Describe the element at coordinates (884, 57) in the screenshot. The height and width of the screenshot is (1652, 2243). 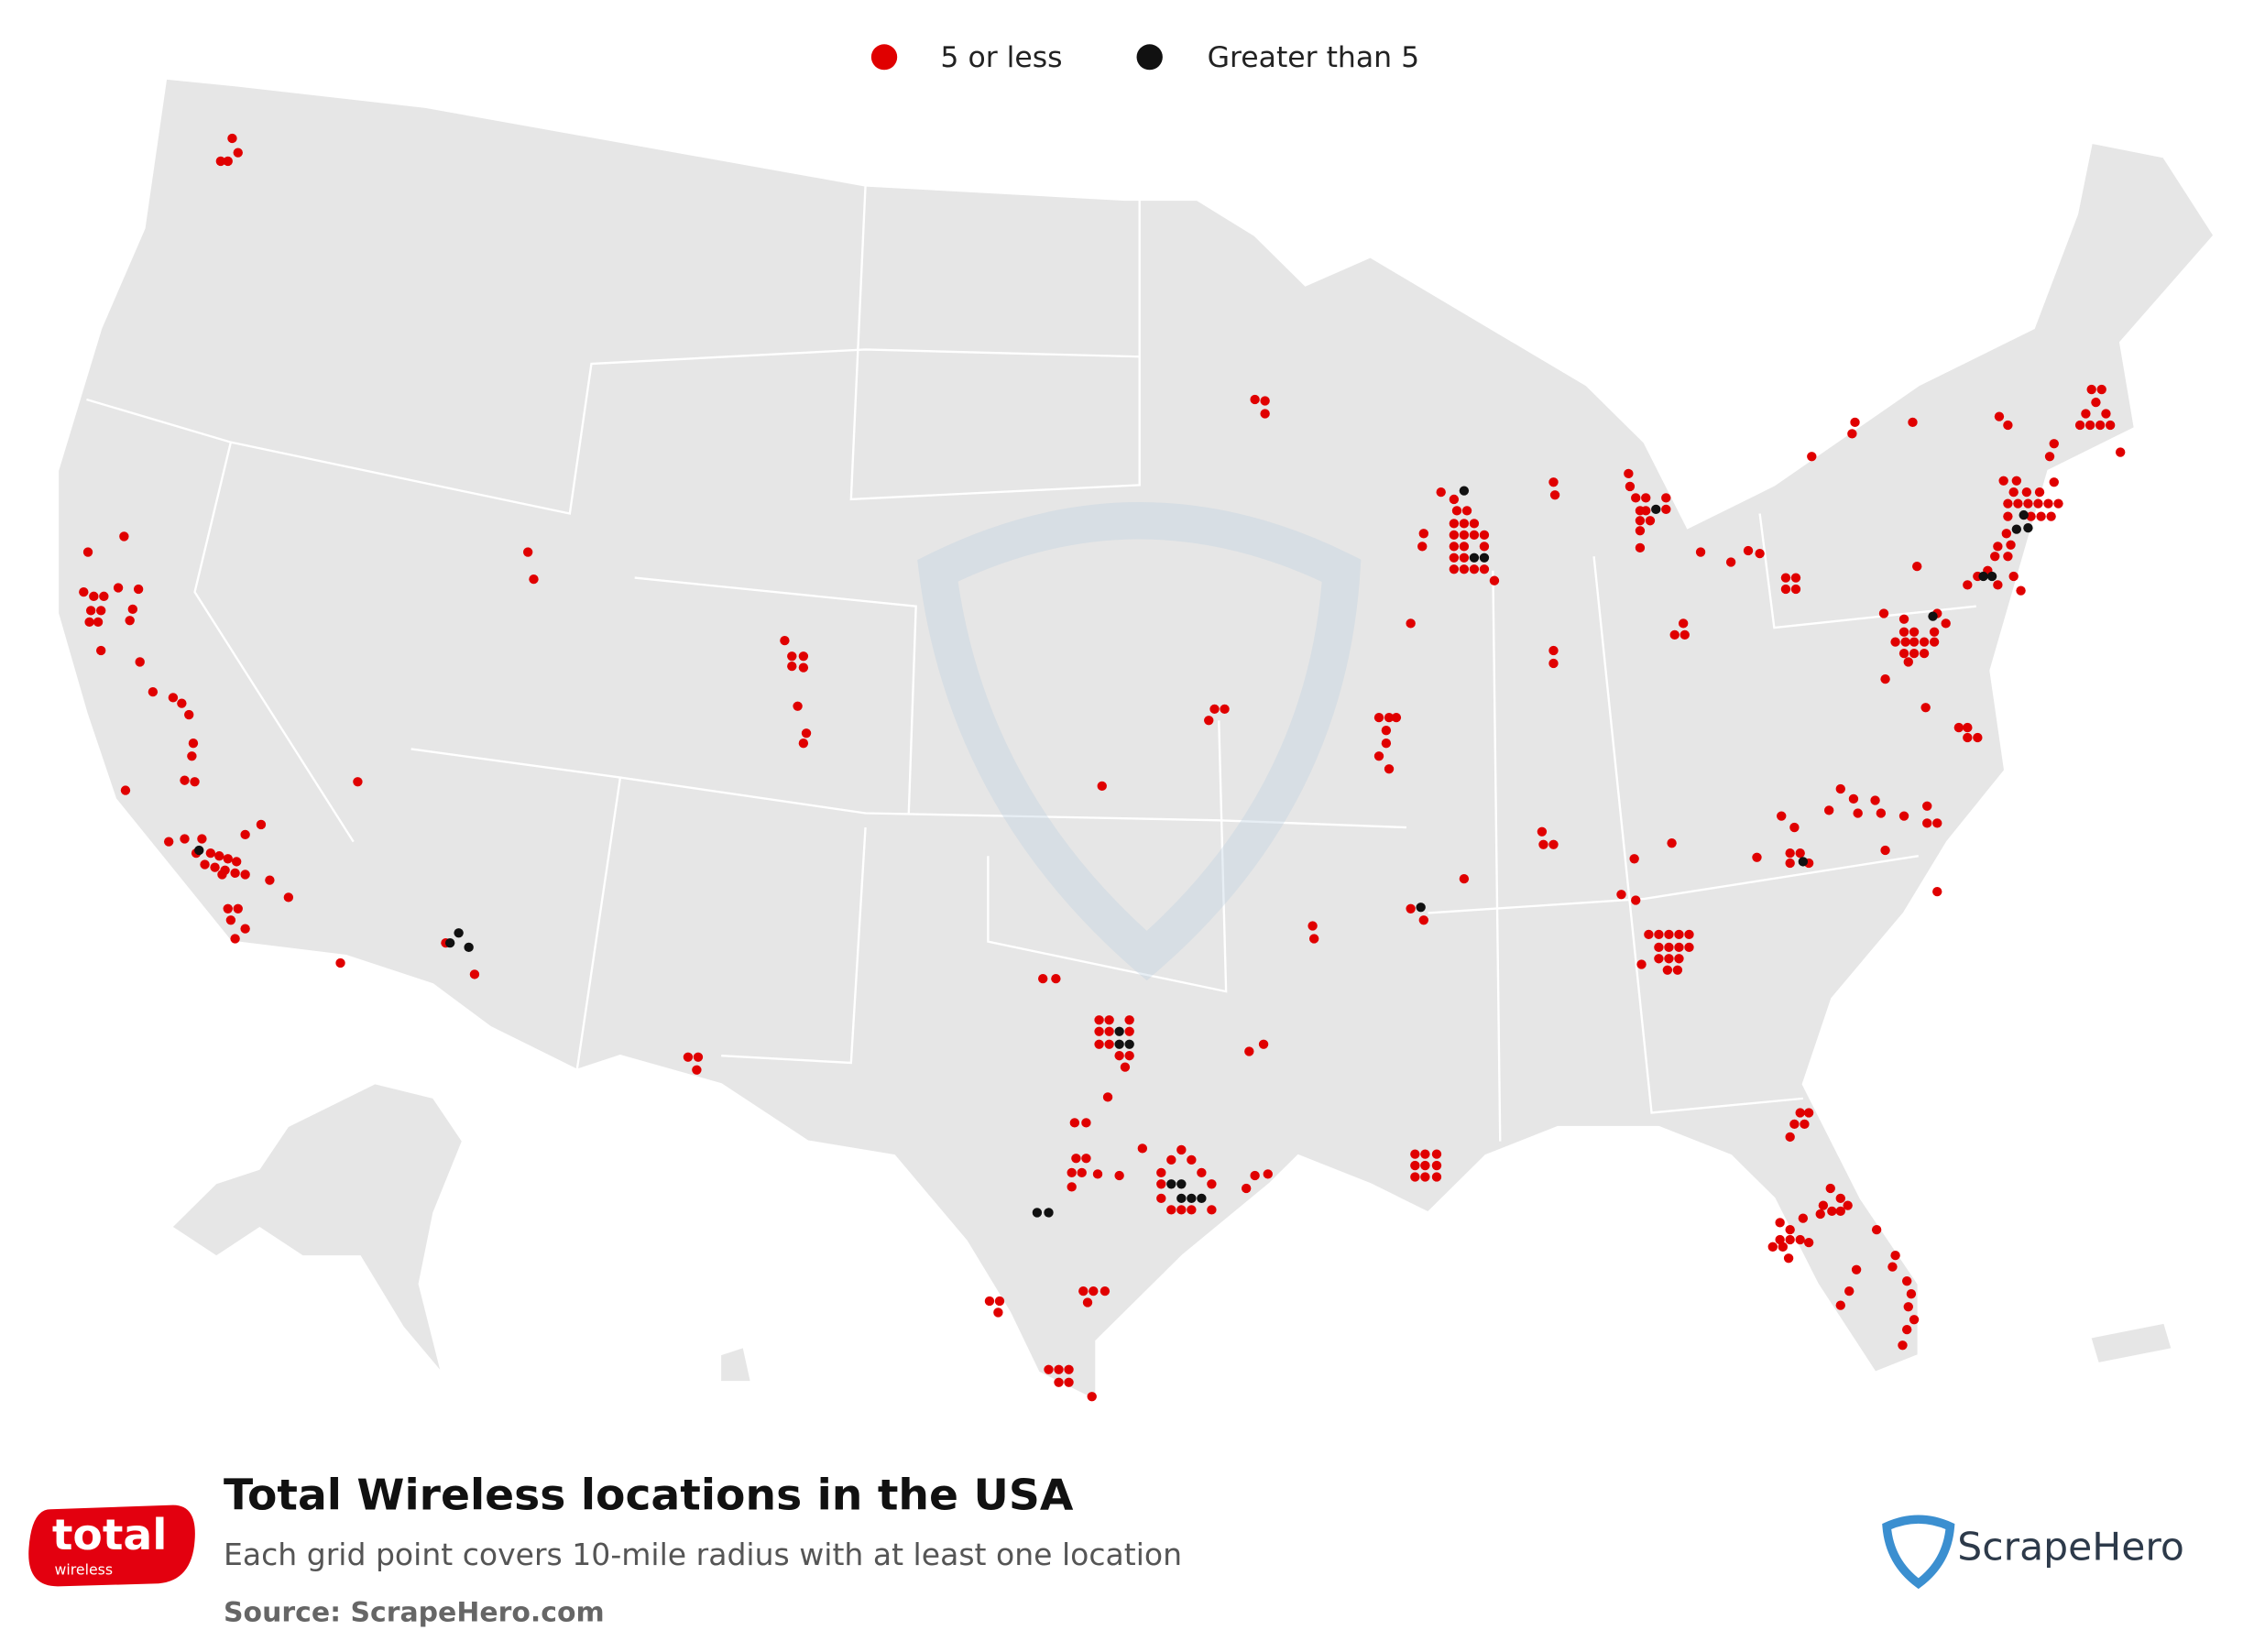
I see `legend-swatch` at that location.